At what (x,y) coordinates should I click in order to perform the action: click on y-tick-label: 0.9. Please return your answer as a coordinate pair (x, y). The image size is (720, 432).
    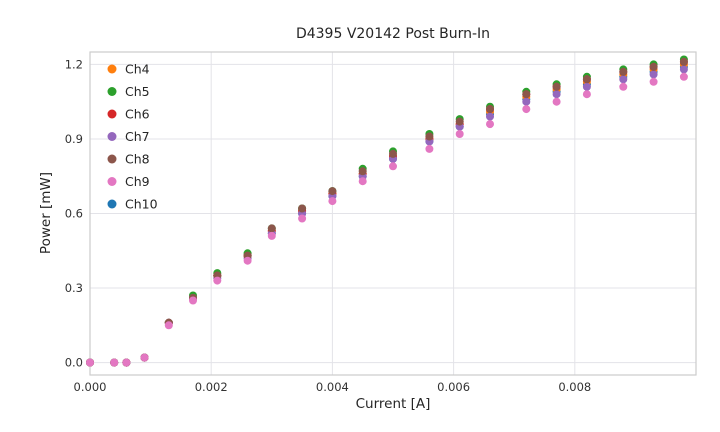
    Looking at the image, I should click on (74, 139).